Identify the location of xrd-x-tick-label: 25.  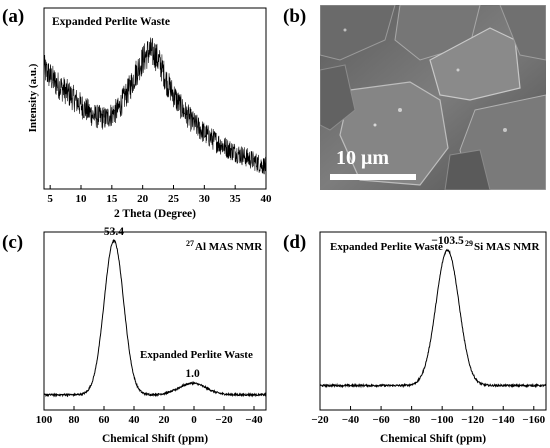
(174, 199).